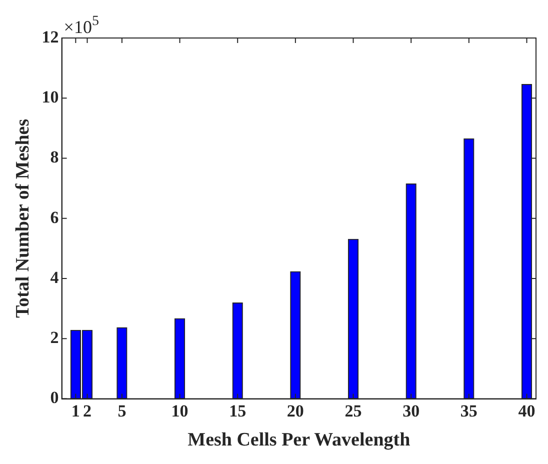 This screenshot has width=548, height=464. What do you see at coordinates (55, 277) in the screenshot?
I see `y-tick-label: 4` at bounding box center [55, 277].